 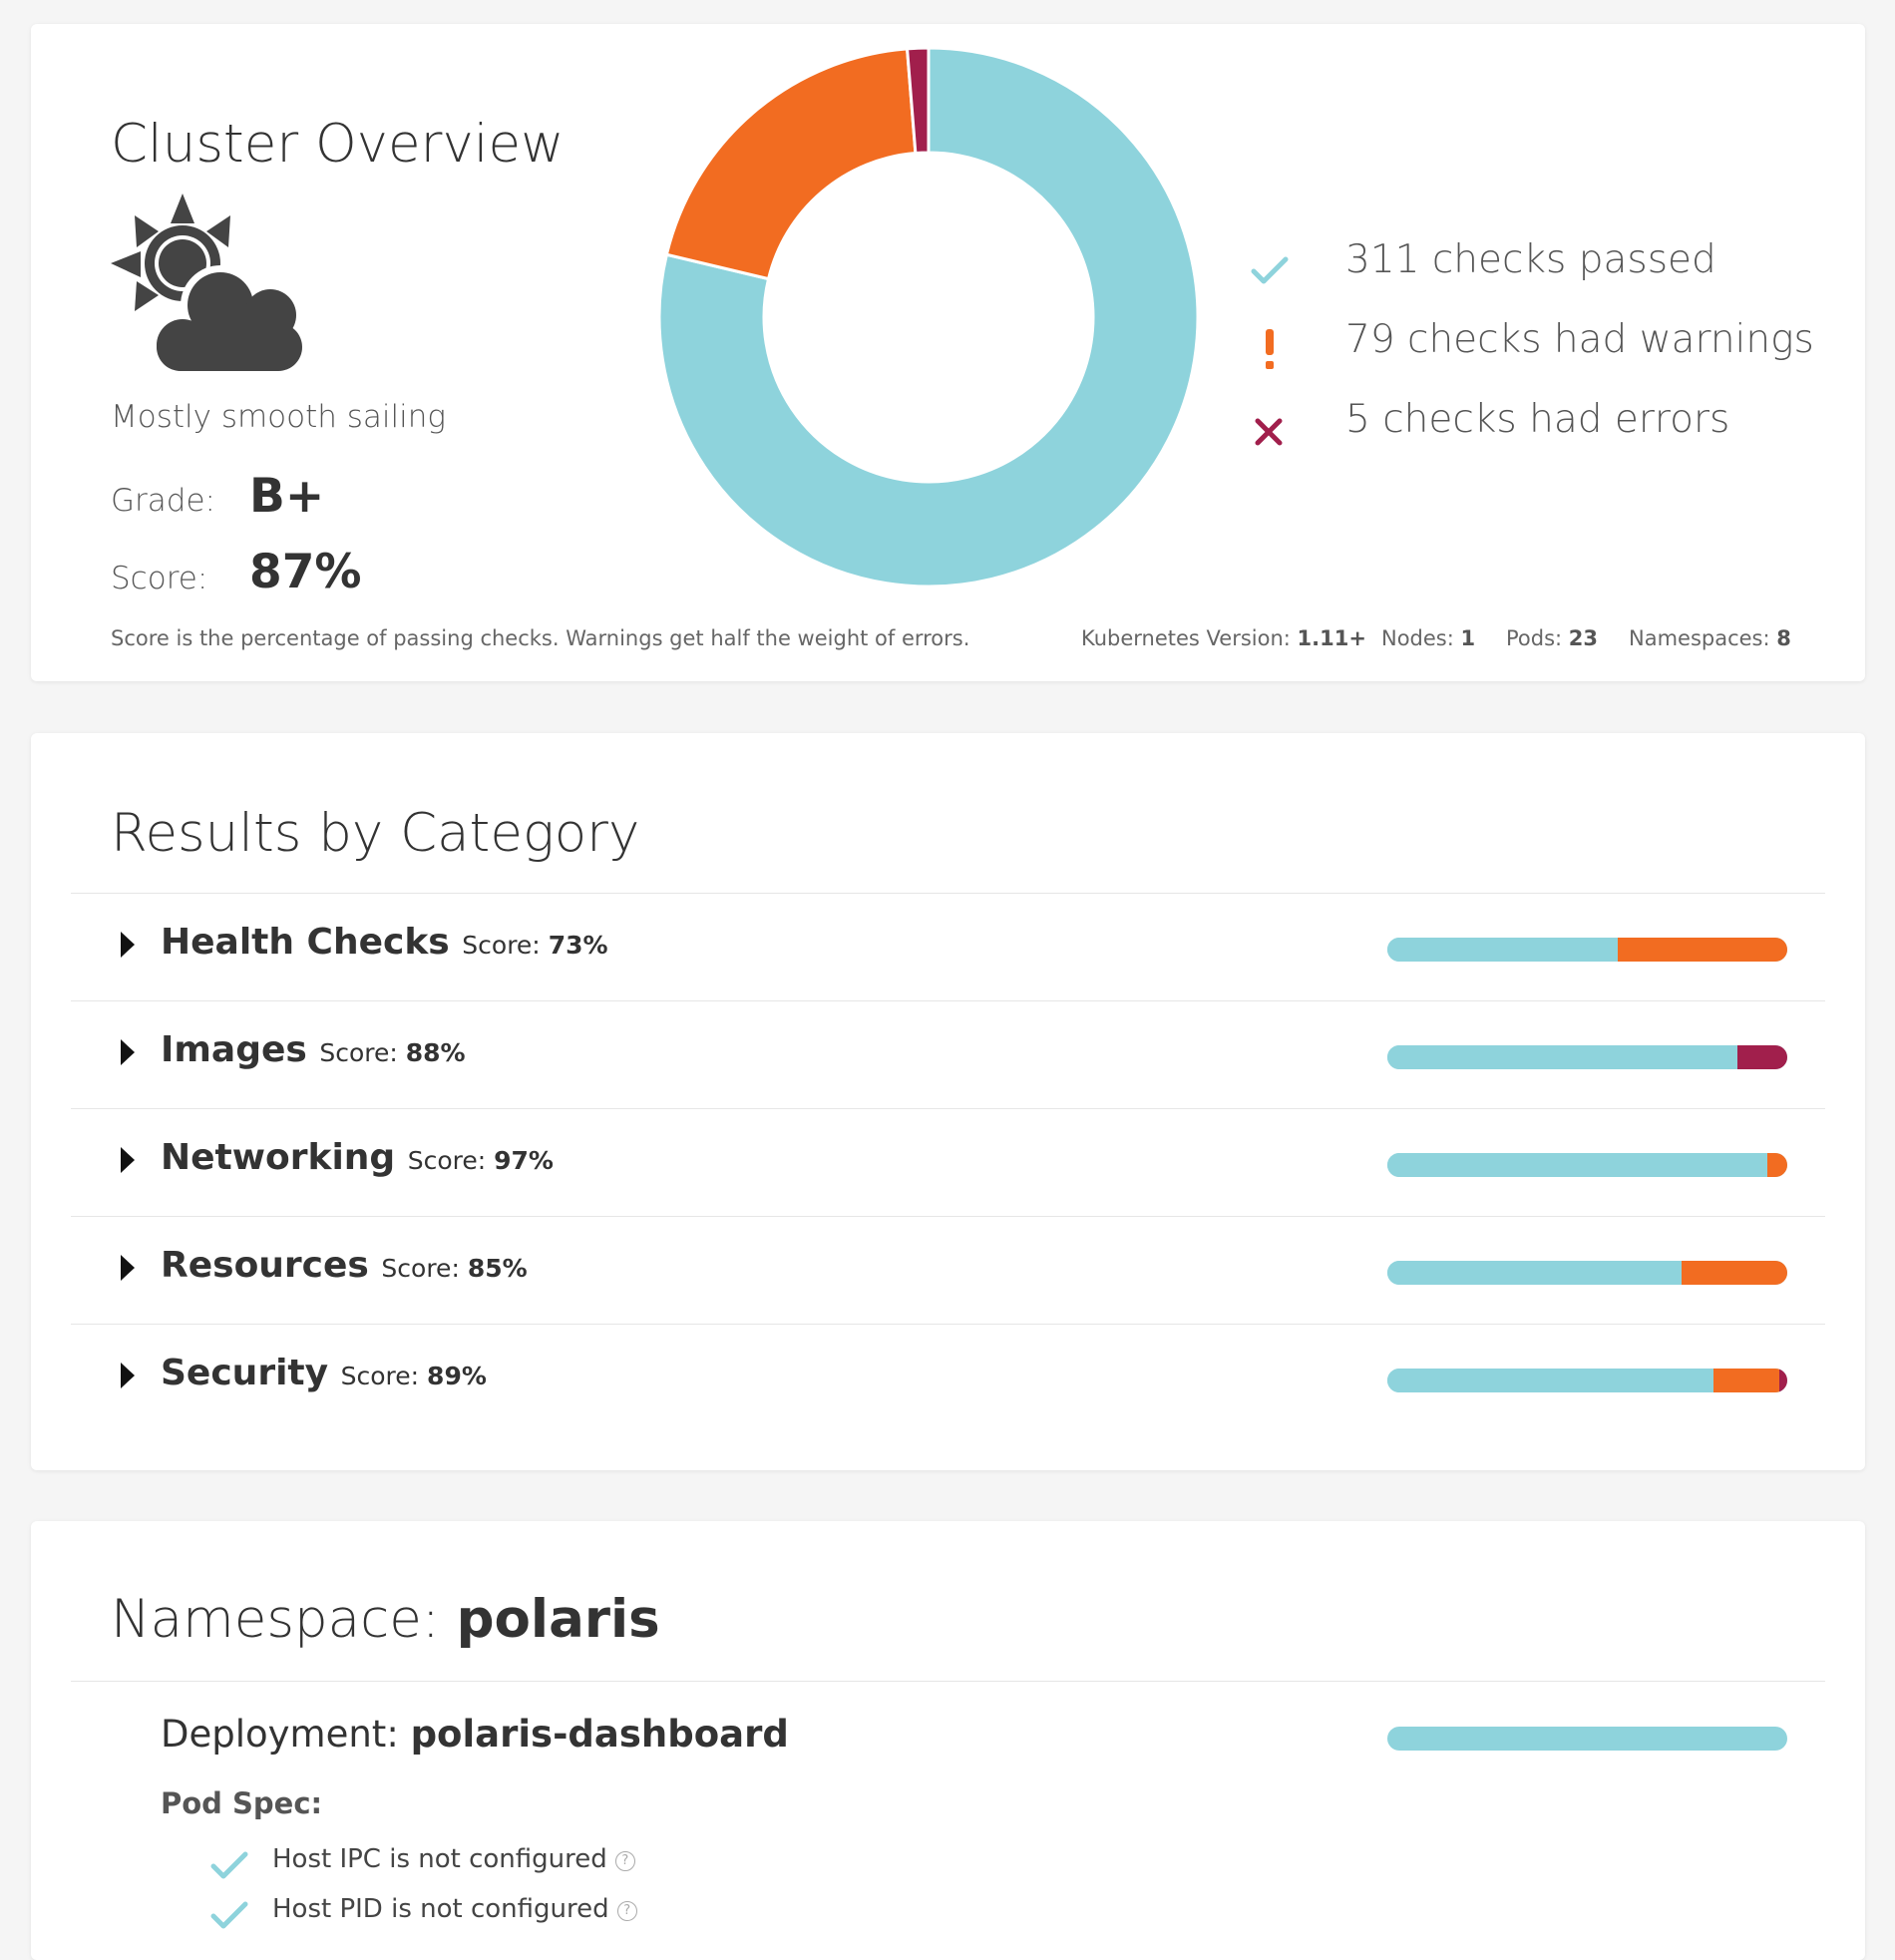 I want to click on pods-label: Pods:, so click(x=1534, y=638).